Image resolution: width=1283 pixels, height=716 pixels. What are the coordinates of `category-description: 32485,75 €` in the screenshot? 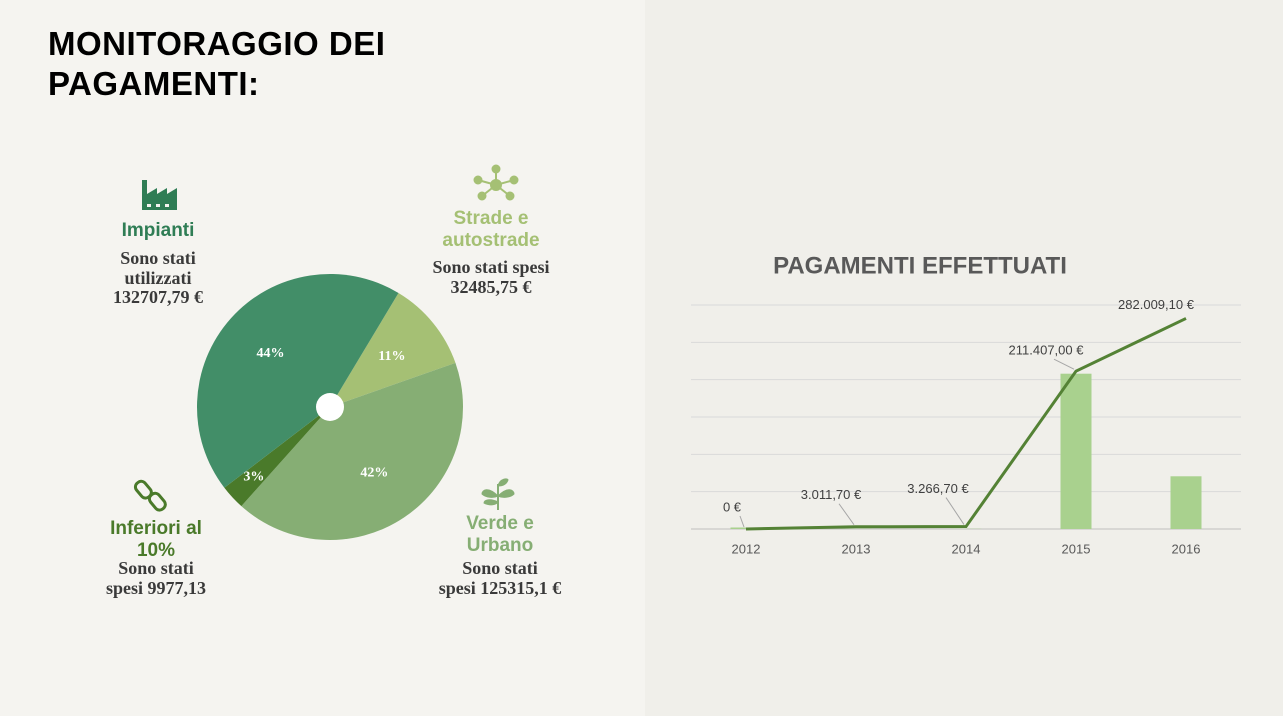 It's located at (491, 286).